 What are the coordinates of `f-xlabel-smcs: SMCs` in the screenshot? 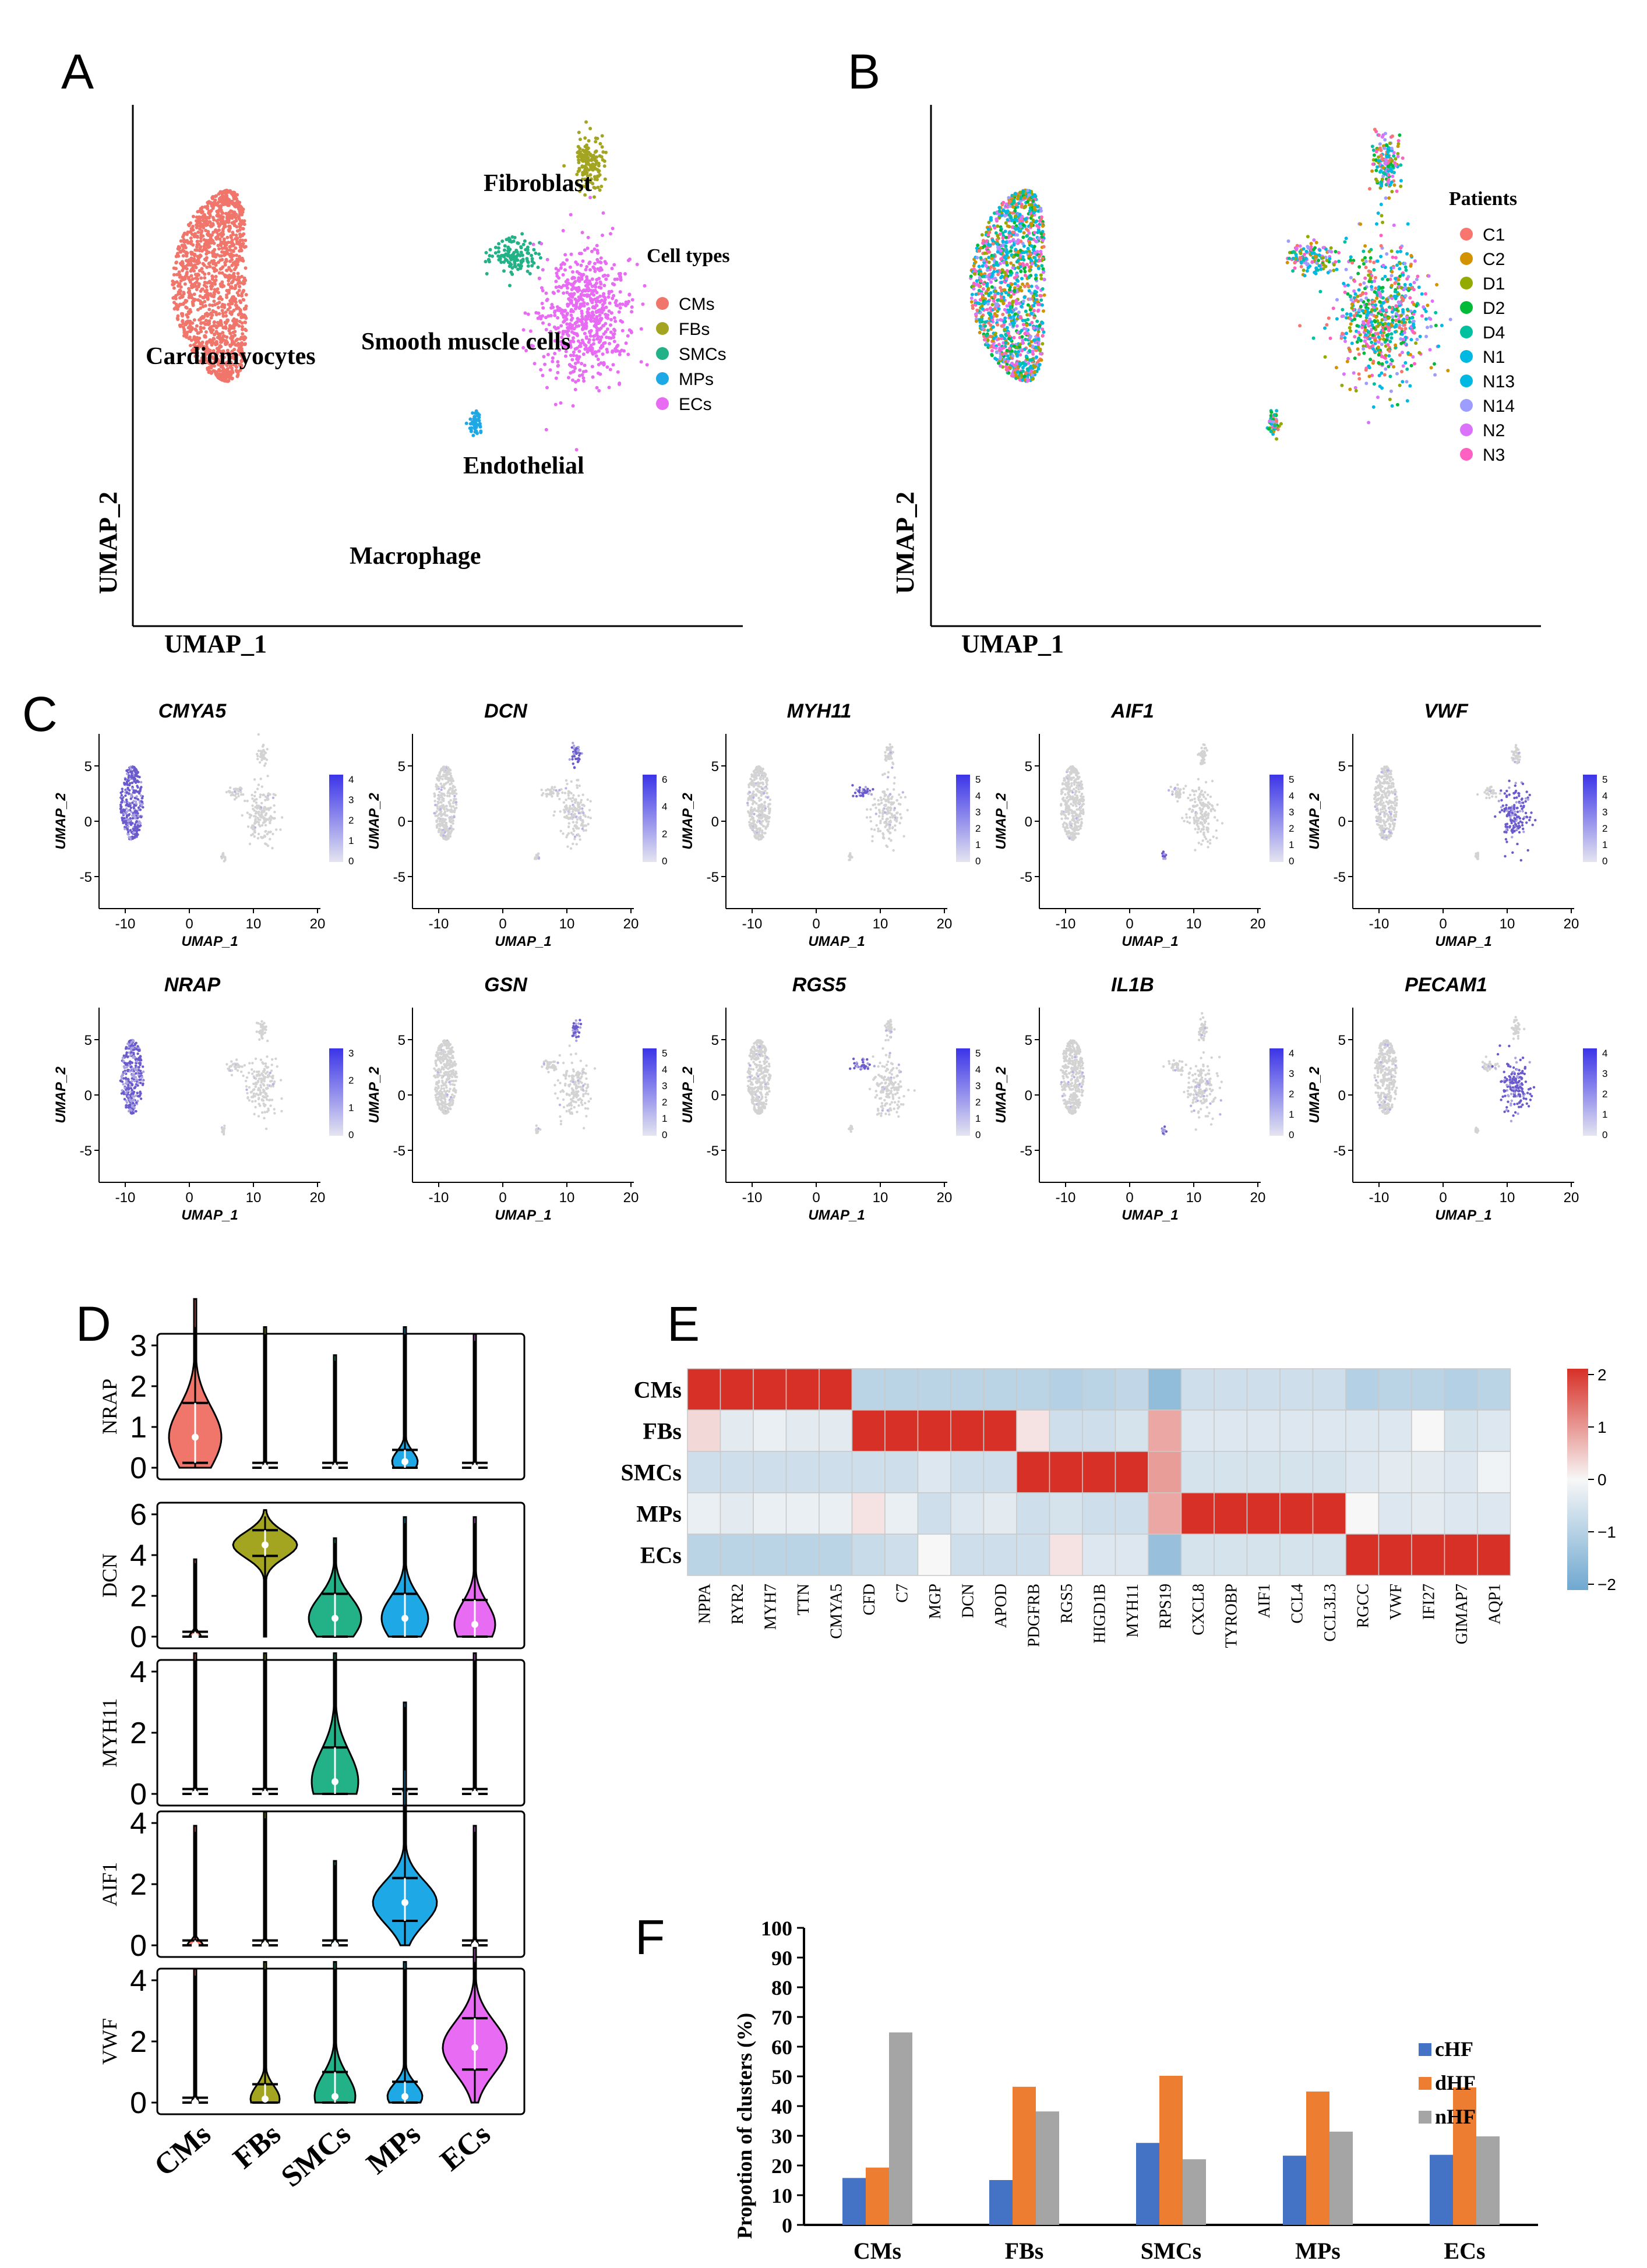 It's located at (1171, 2251).